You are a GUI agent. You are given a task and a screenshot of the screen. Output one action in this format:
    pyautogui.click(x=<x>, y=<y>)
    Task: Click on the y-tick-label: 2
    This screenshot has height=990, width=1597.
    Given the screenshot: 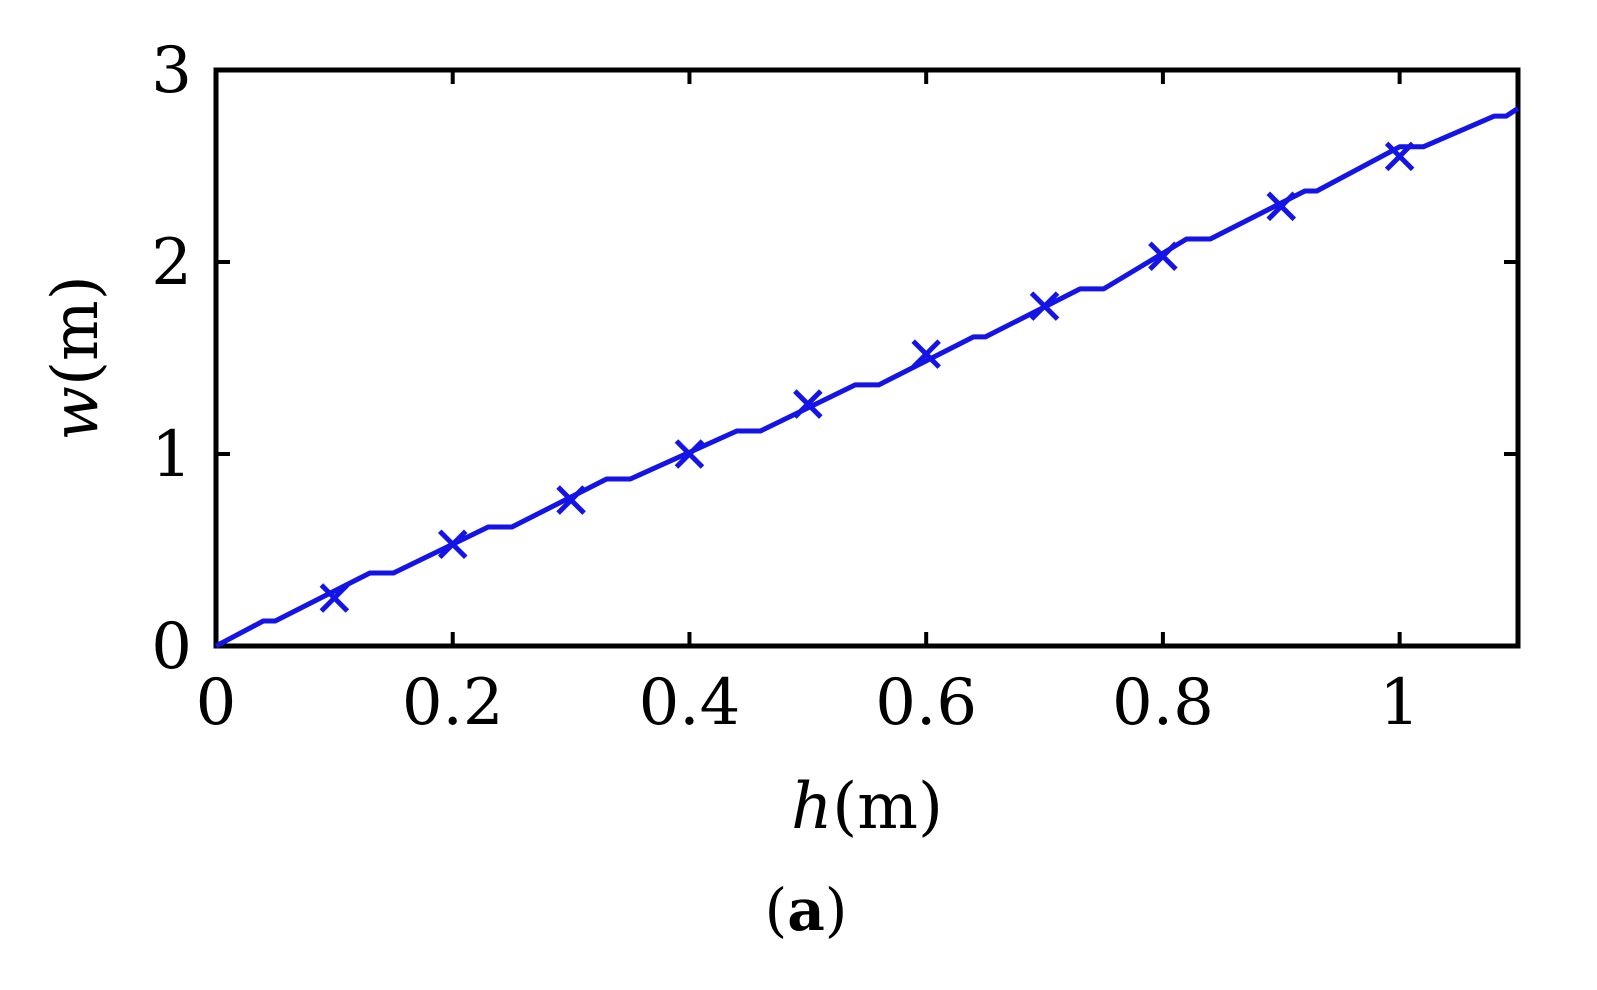 What is the action you would take?
    pyautogui.click(x=171, y=263)
    